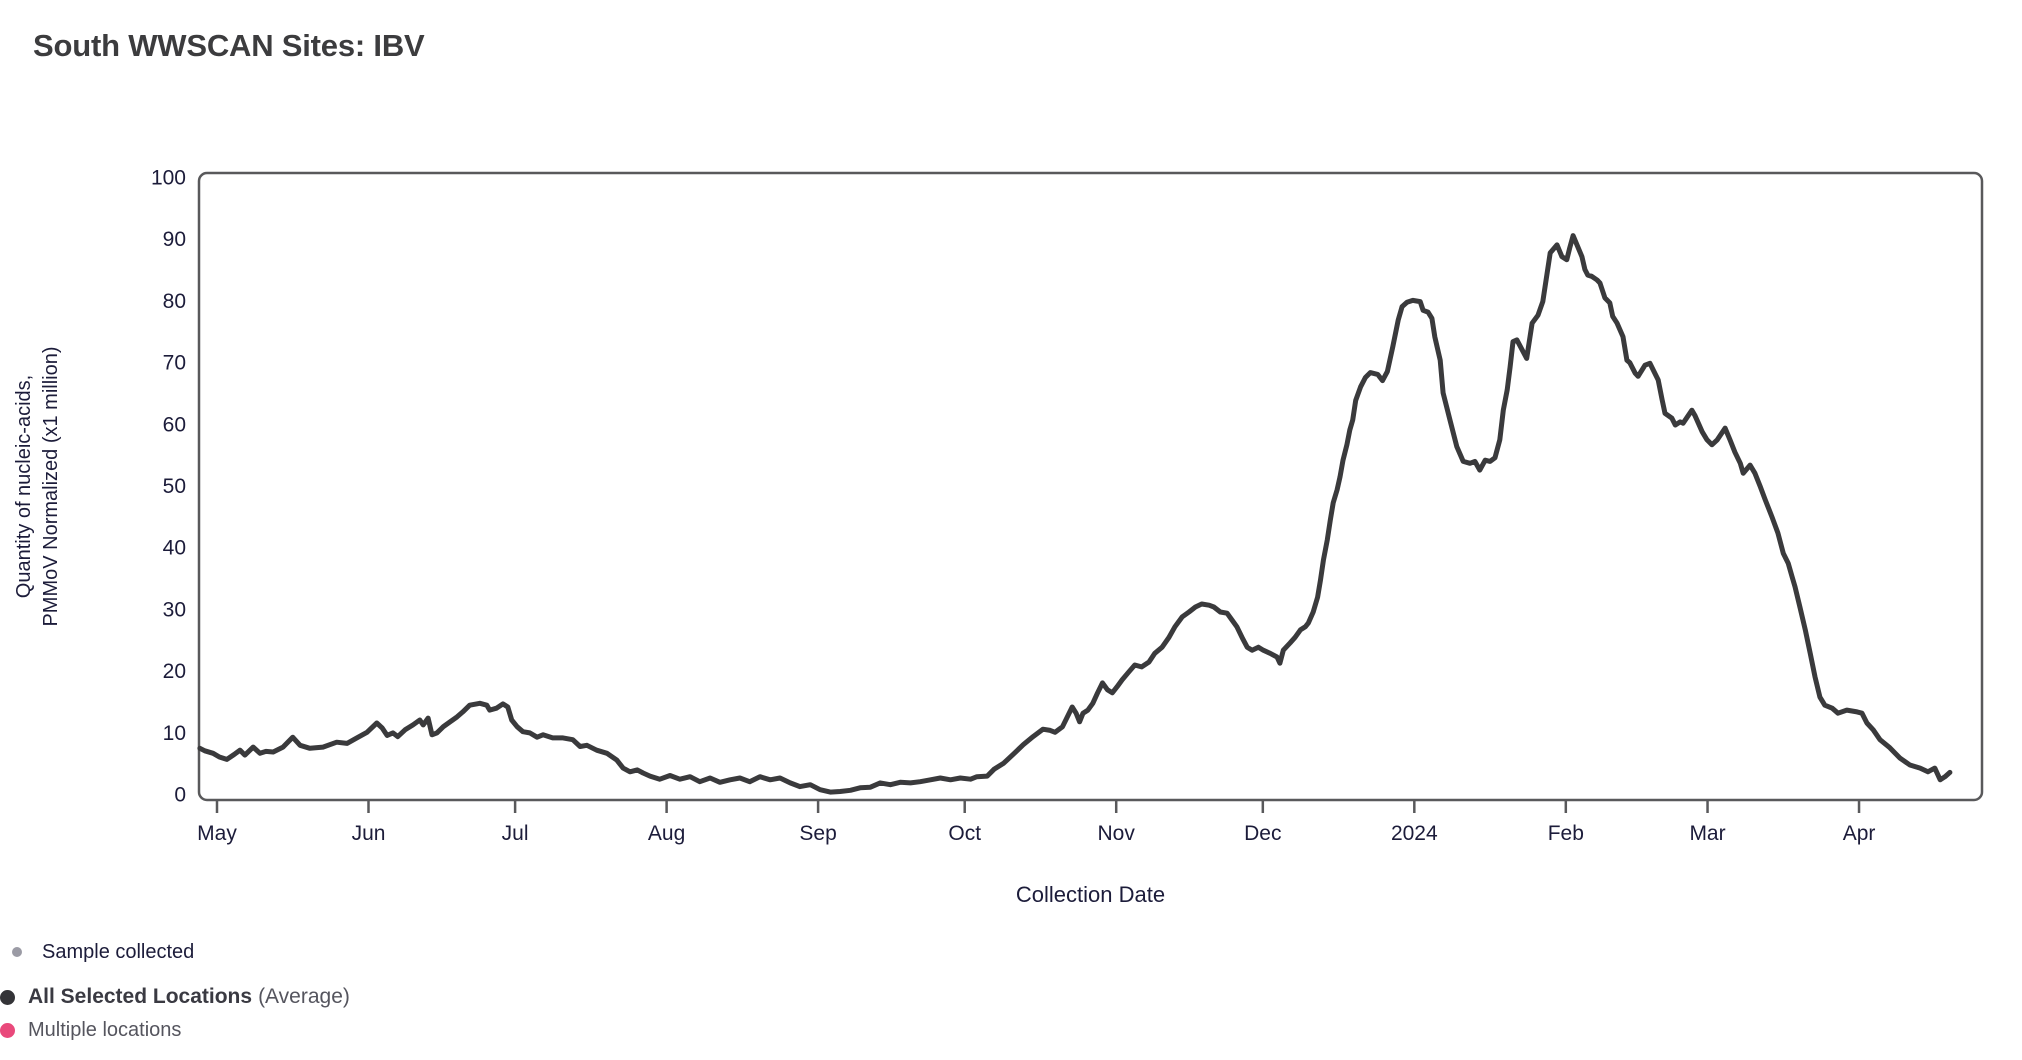  I want to click on x-tick-label: Jul, so click(515, 833).